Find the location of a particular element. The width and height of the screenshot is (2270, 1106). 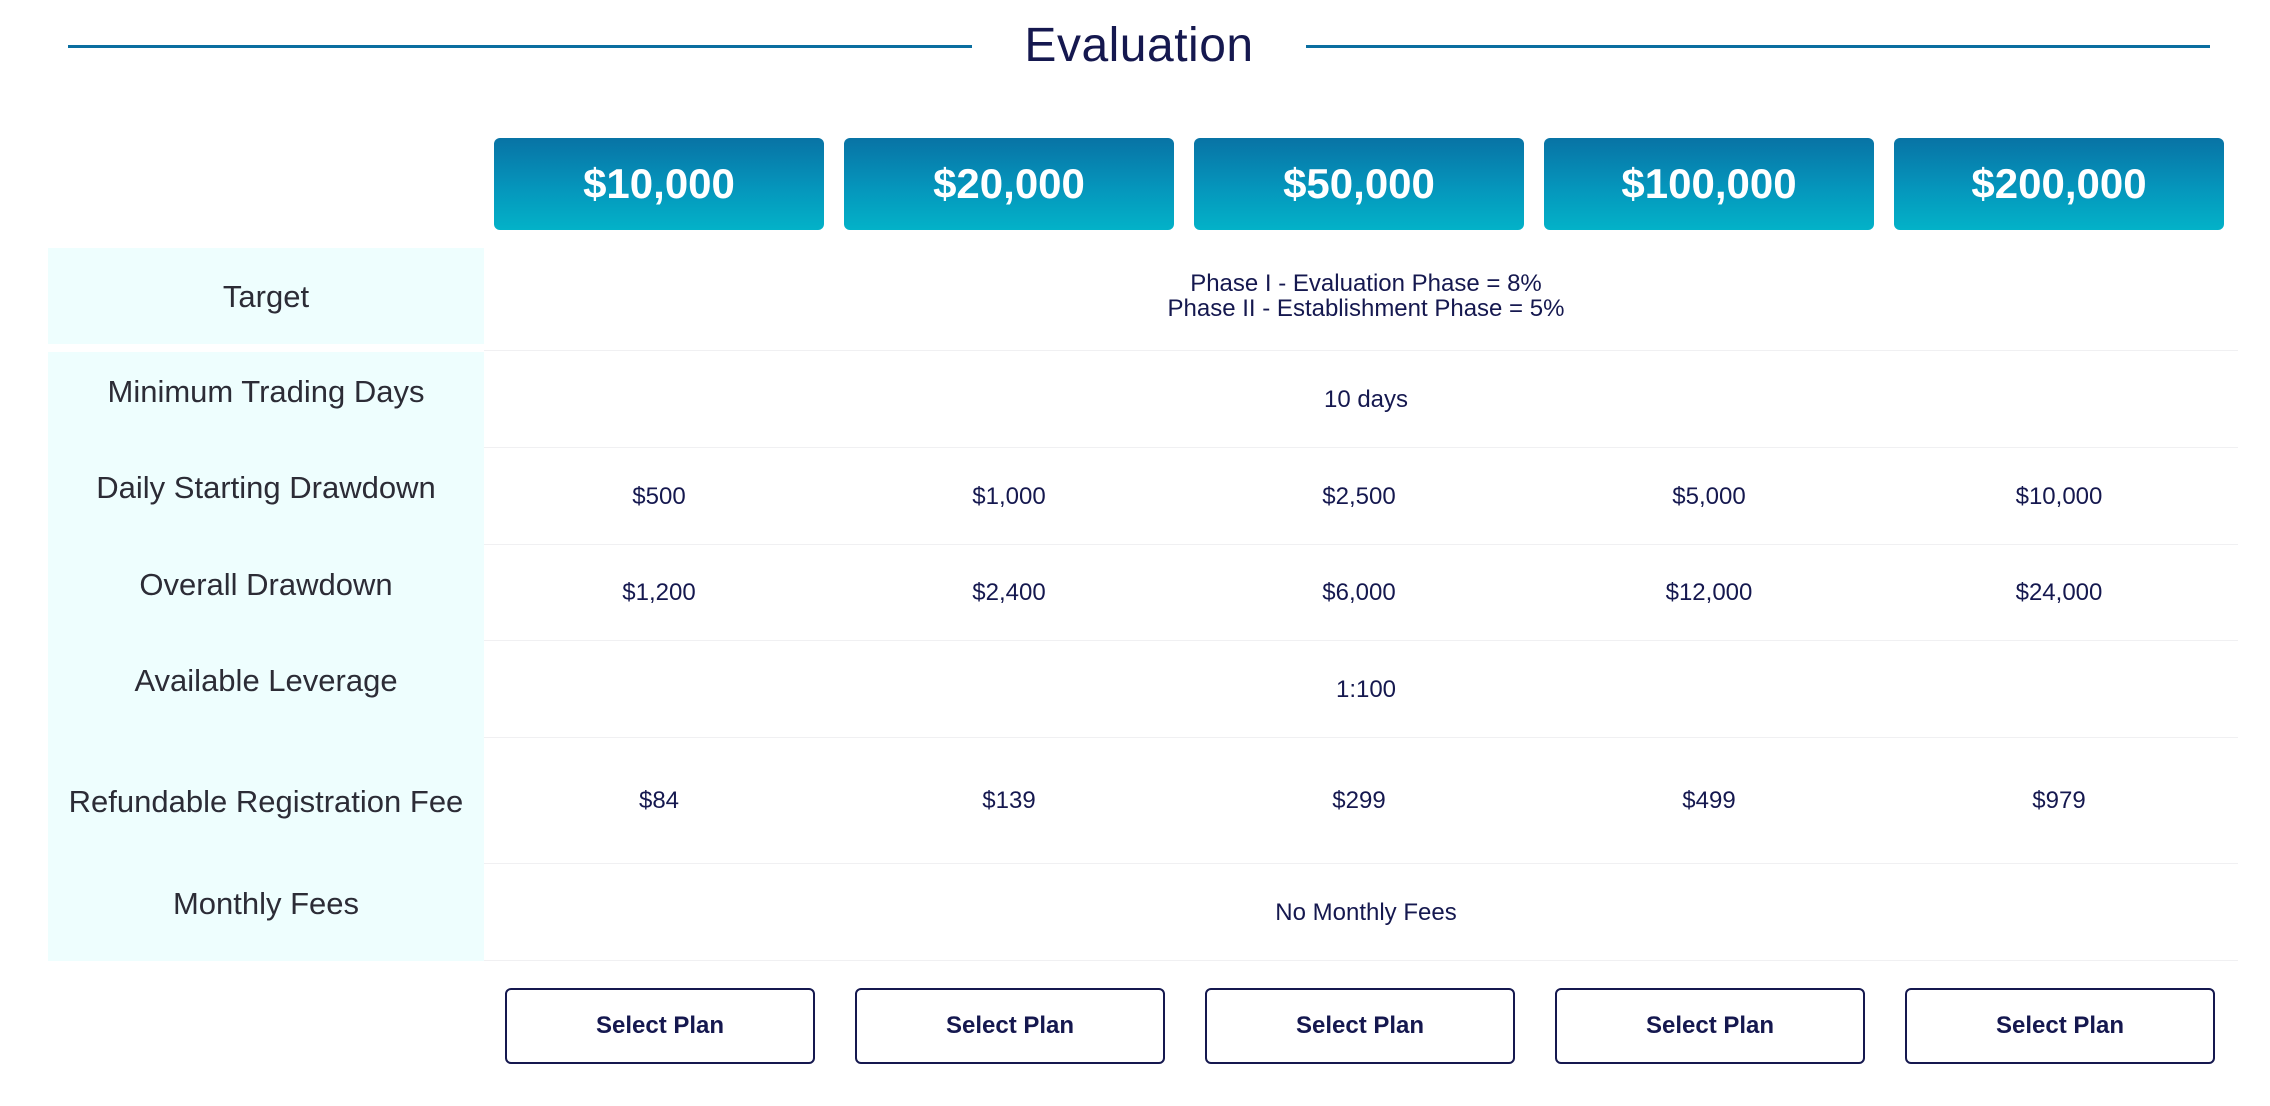

section-header: Evaluation is located at coordinates (1139, 46).